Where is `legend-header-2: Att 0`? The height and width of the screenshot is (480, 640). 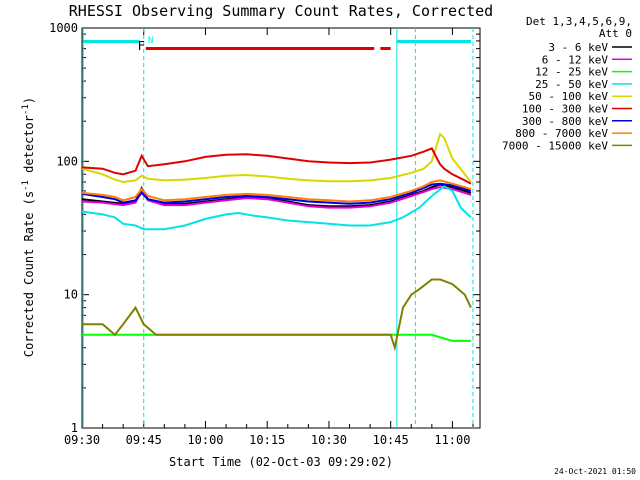 legend-header-2: Att 0 is located at coordinates (615, 33).